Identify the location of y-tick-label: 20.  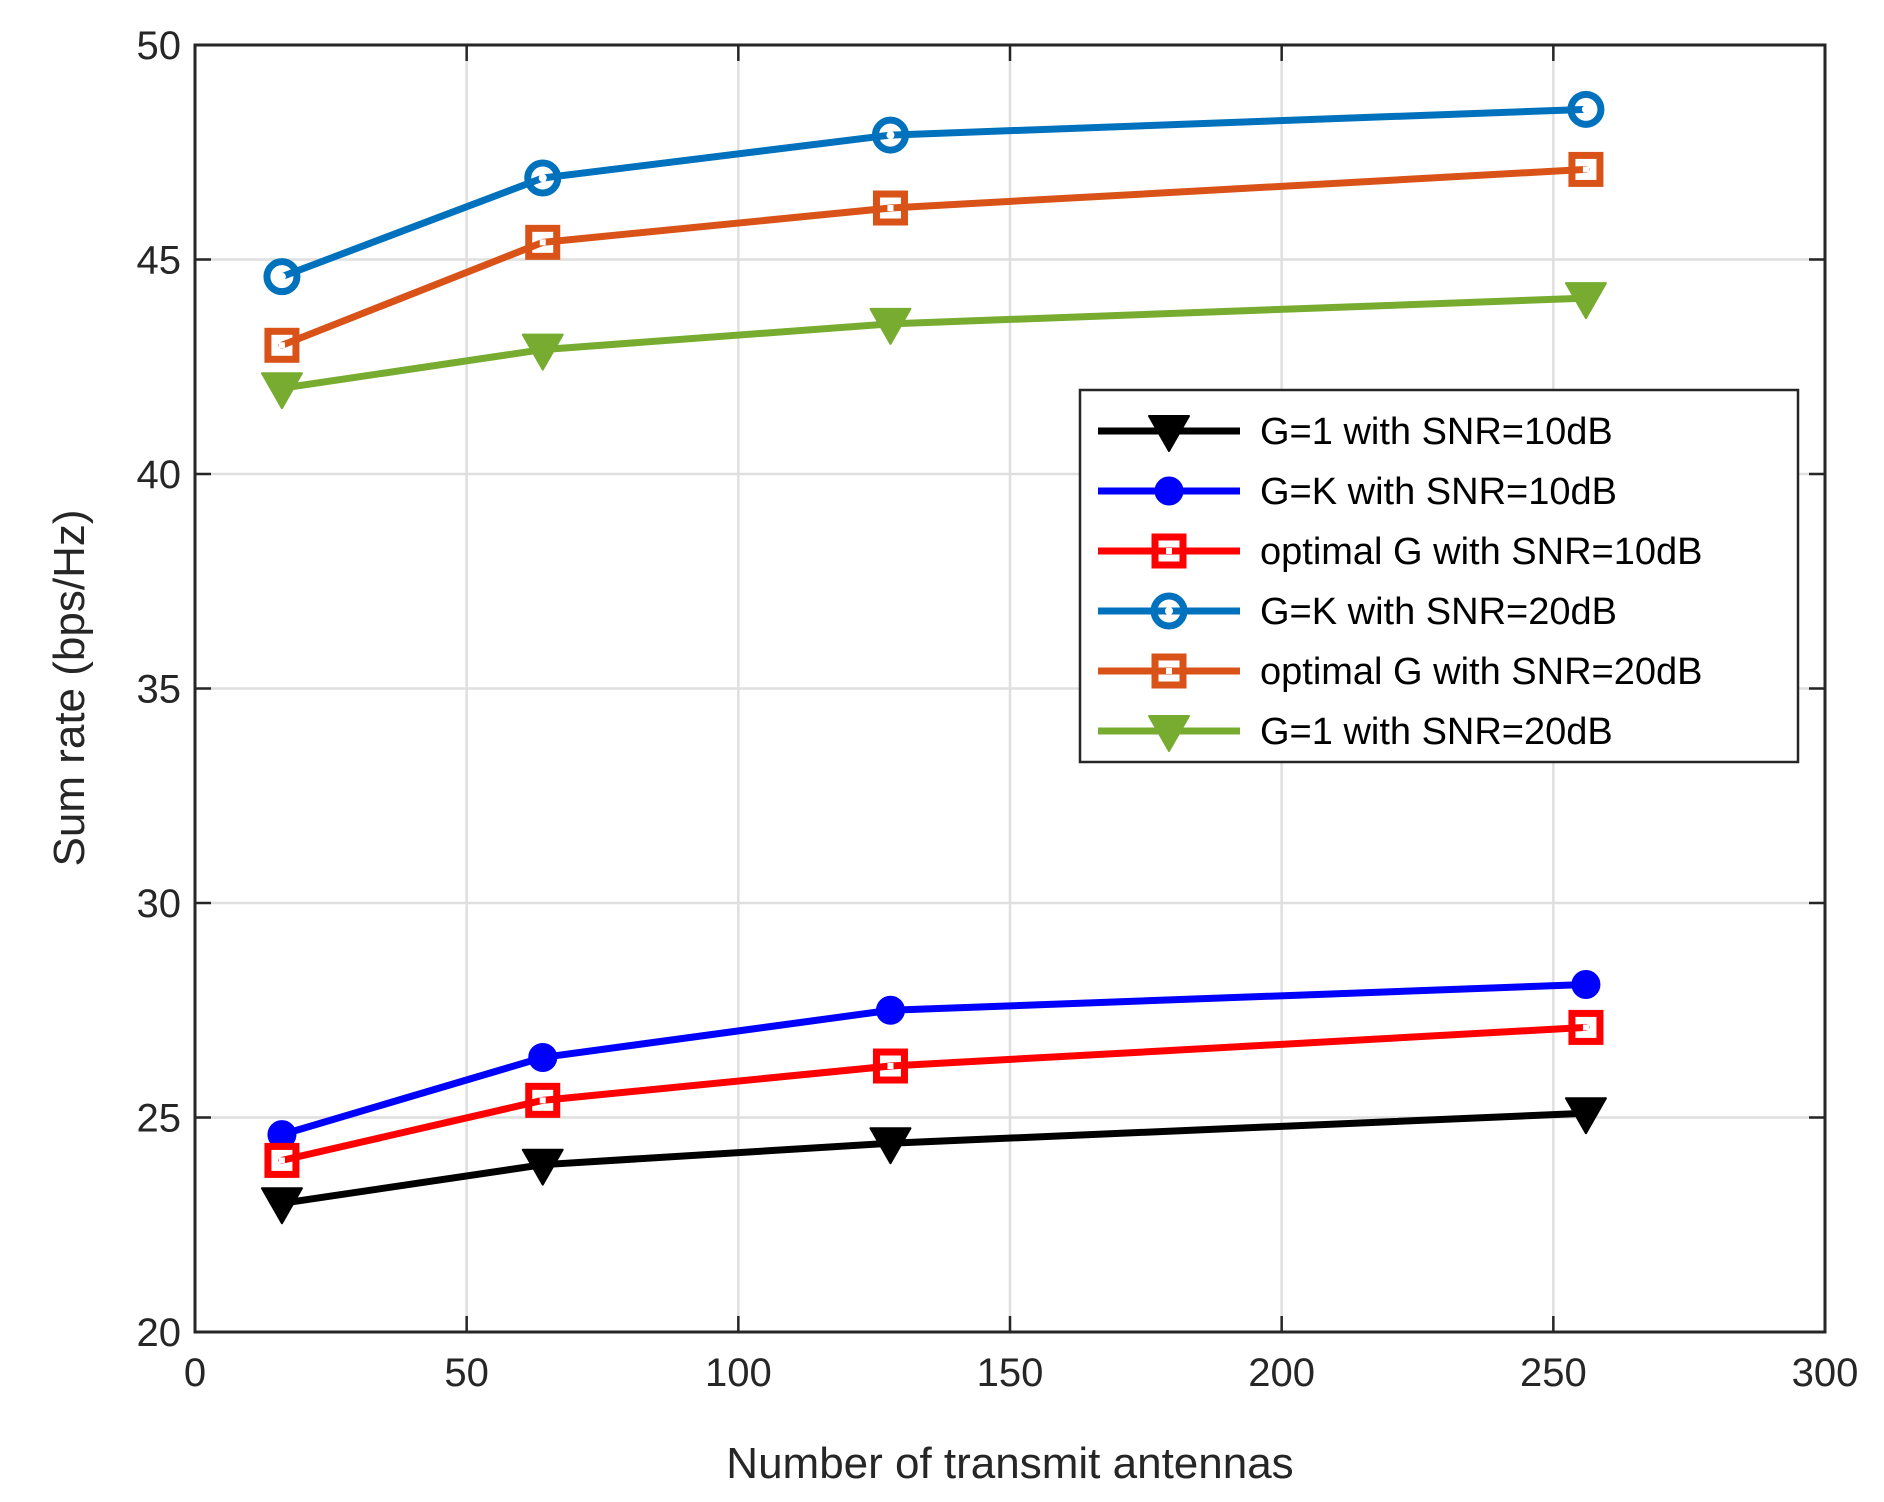
(159, 1333).